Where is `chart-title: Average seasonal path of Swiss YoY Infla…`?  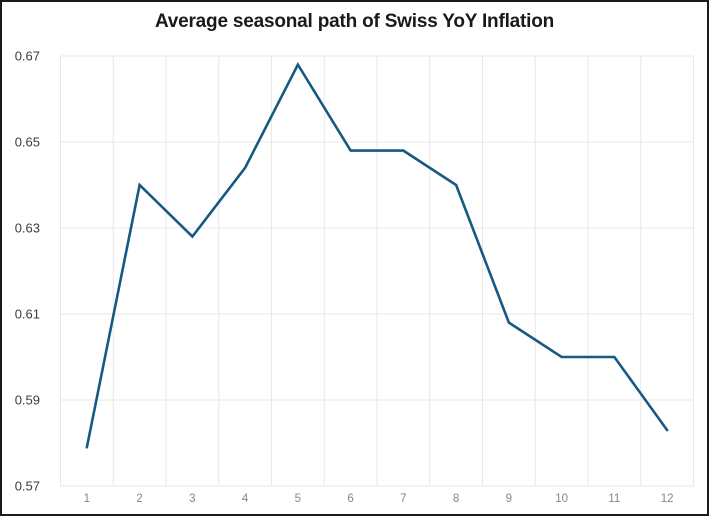
chart-title: Average seasonal path of Swiss YoY Infla… is located at coordinates (354, 21).